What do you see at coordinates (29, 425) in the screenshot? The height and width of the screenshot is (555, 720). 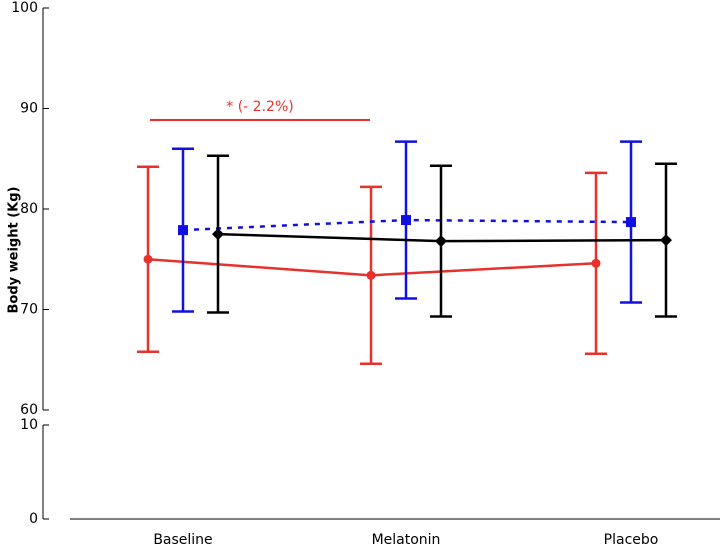 I see `y-tick-label: 10` at bounding box center [29, 425].